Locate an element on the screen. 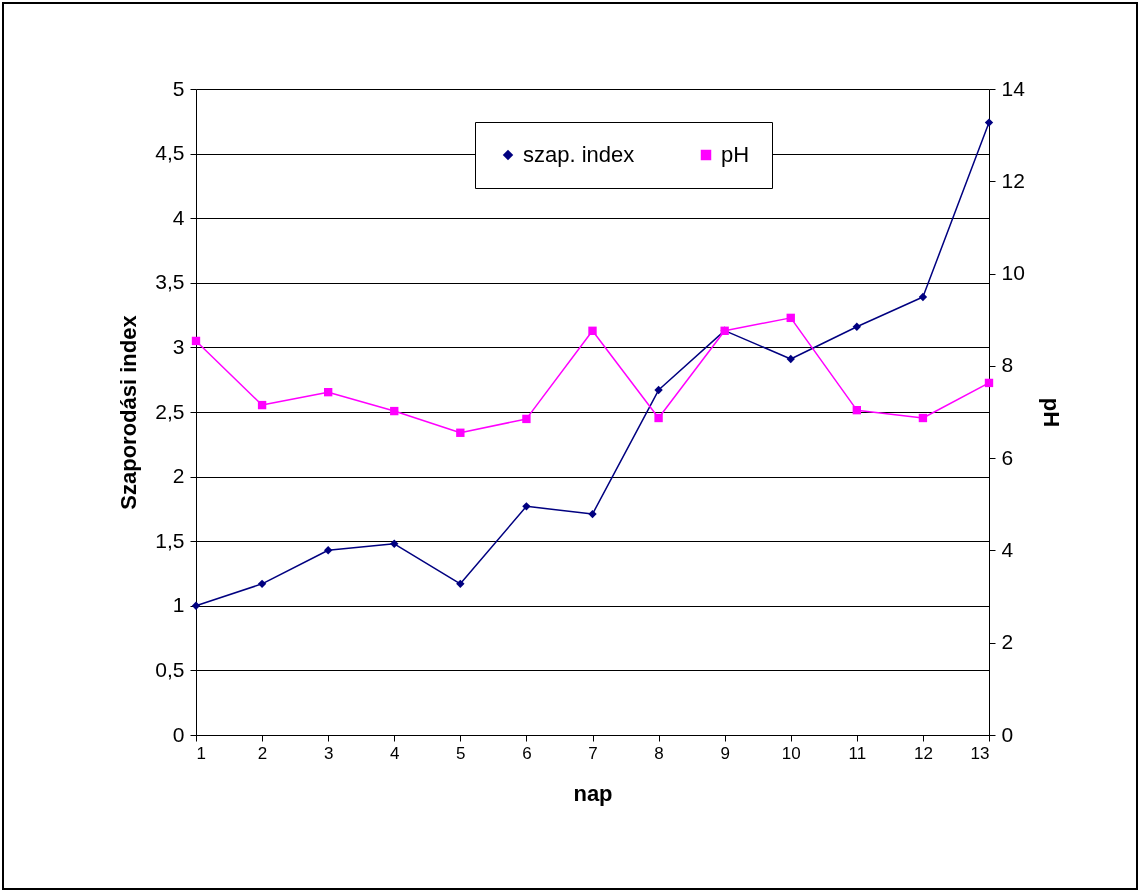 This screenshot has width=1144, height=896. y-tick-label: 0,5 is located at coordinates (170, 669).